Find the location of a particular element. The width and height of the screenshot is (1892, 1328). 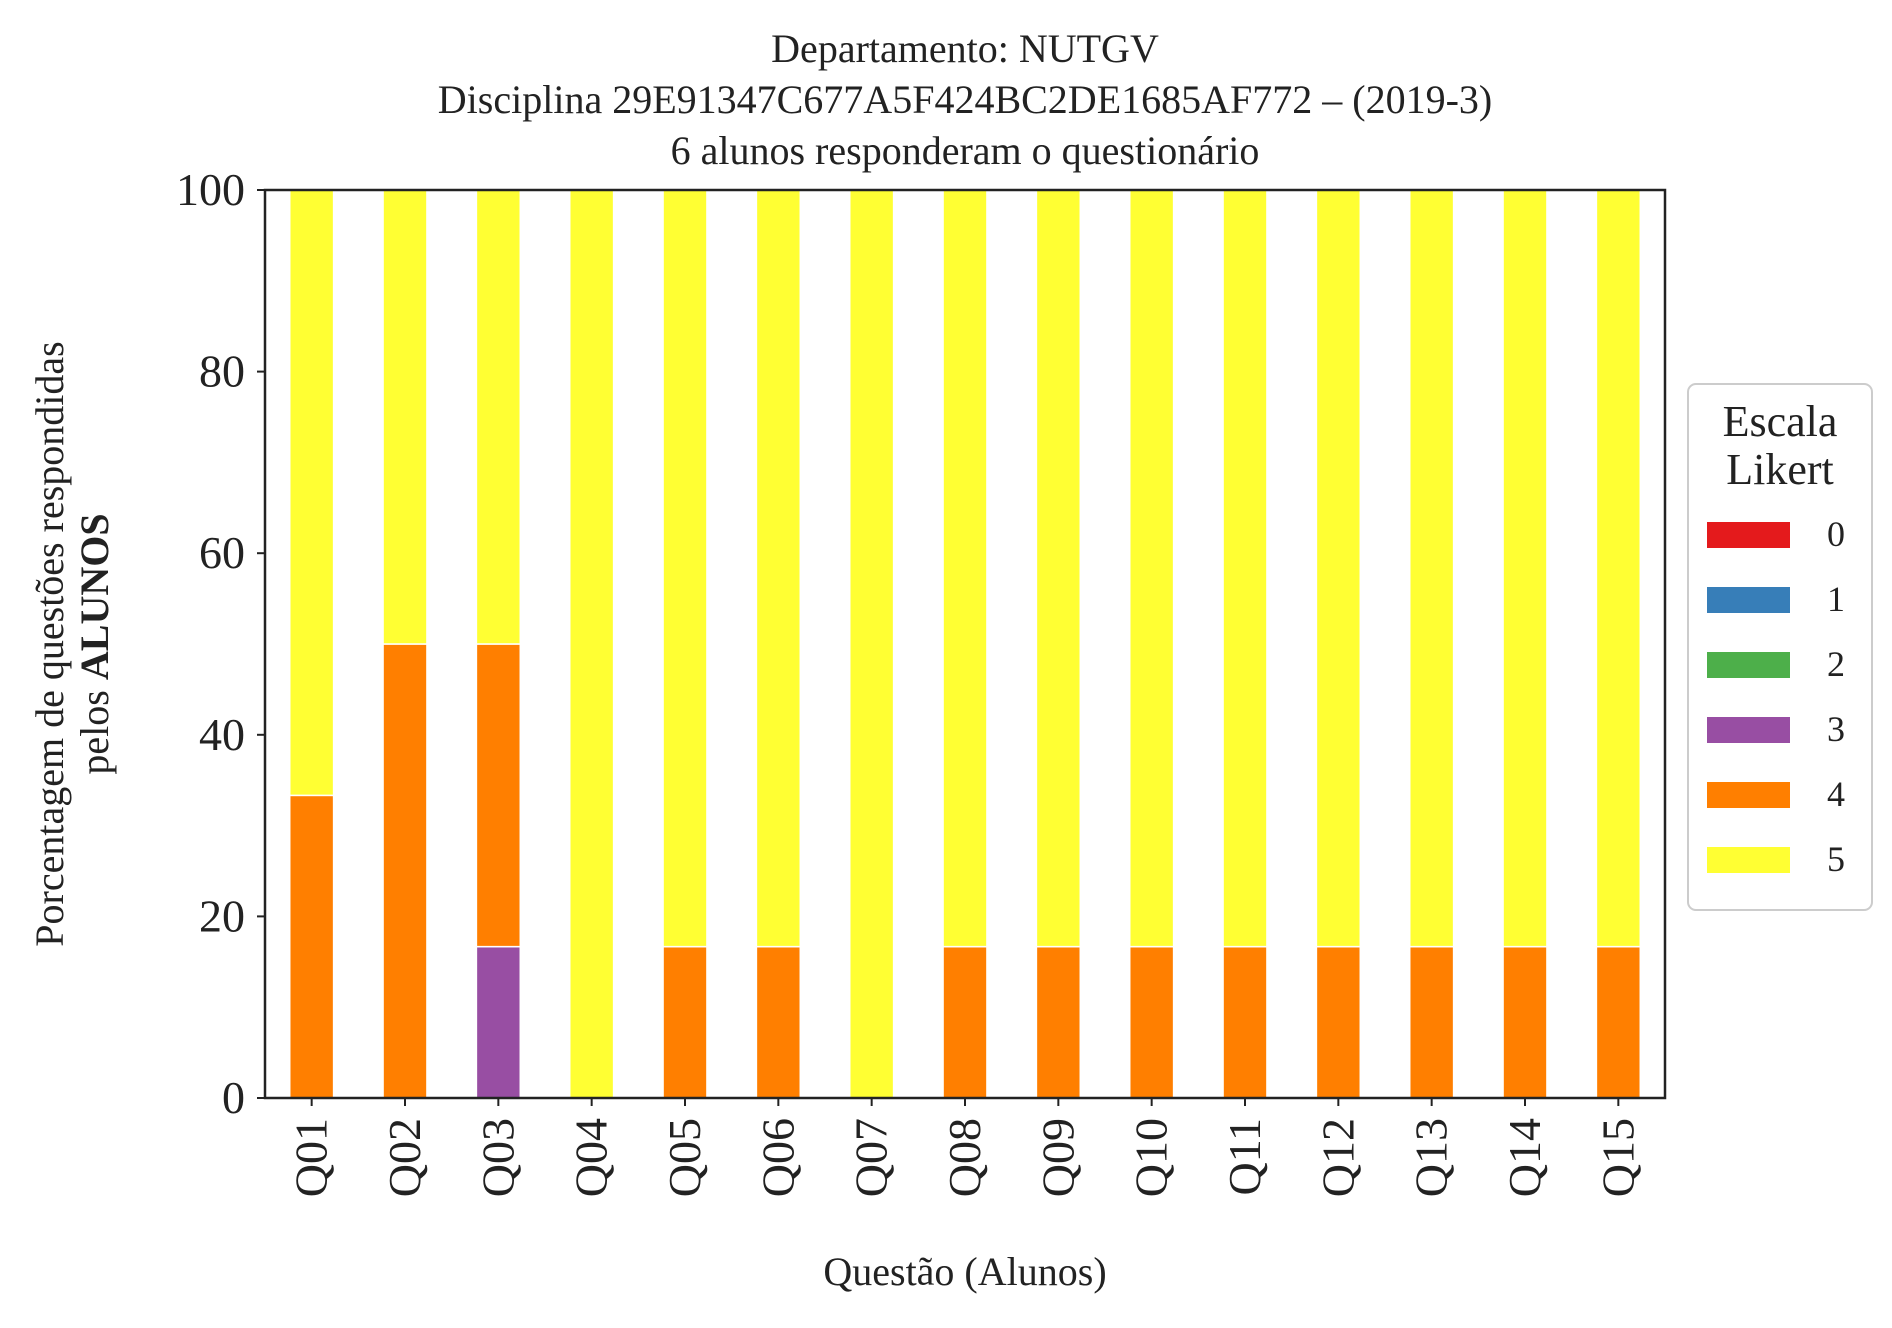

x-tick-label: Q03 is located at coordinates (497, 1157).